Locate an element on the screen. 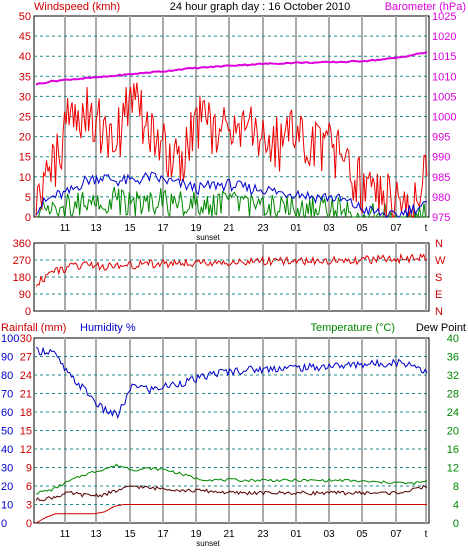  humidity-tick-1: 90 is located at coordinates (7, 358).